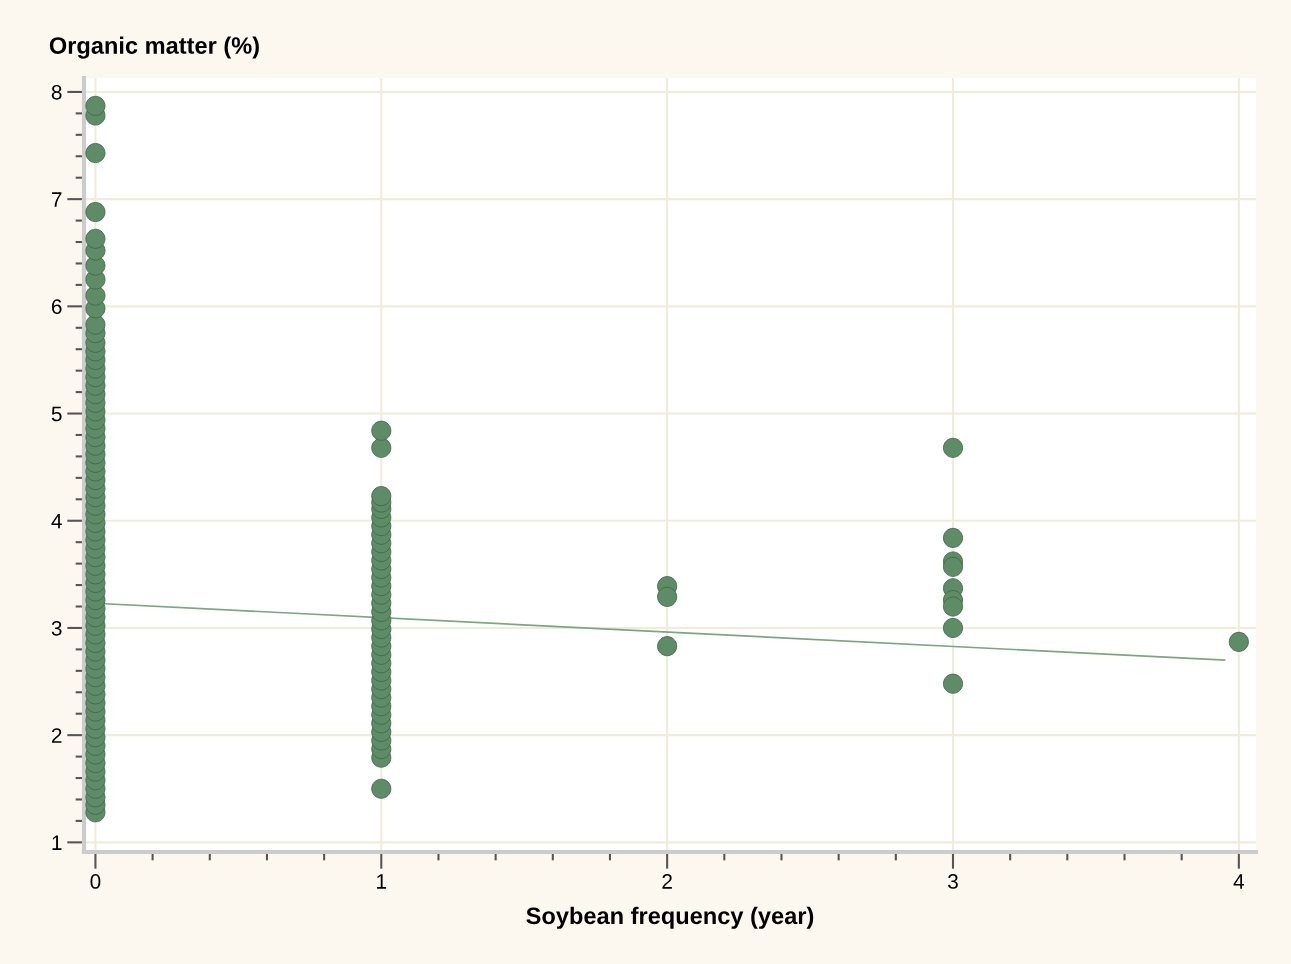 This screenshot has width=1291, height=964. What do you see at coordinates (1239, 881) in the screenshot?
I see `x-tick-label: 4` at bounding box center [1239, 881].